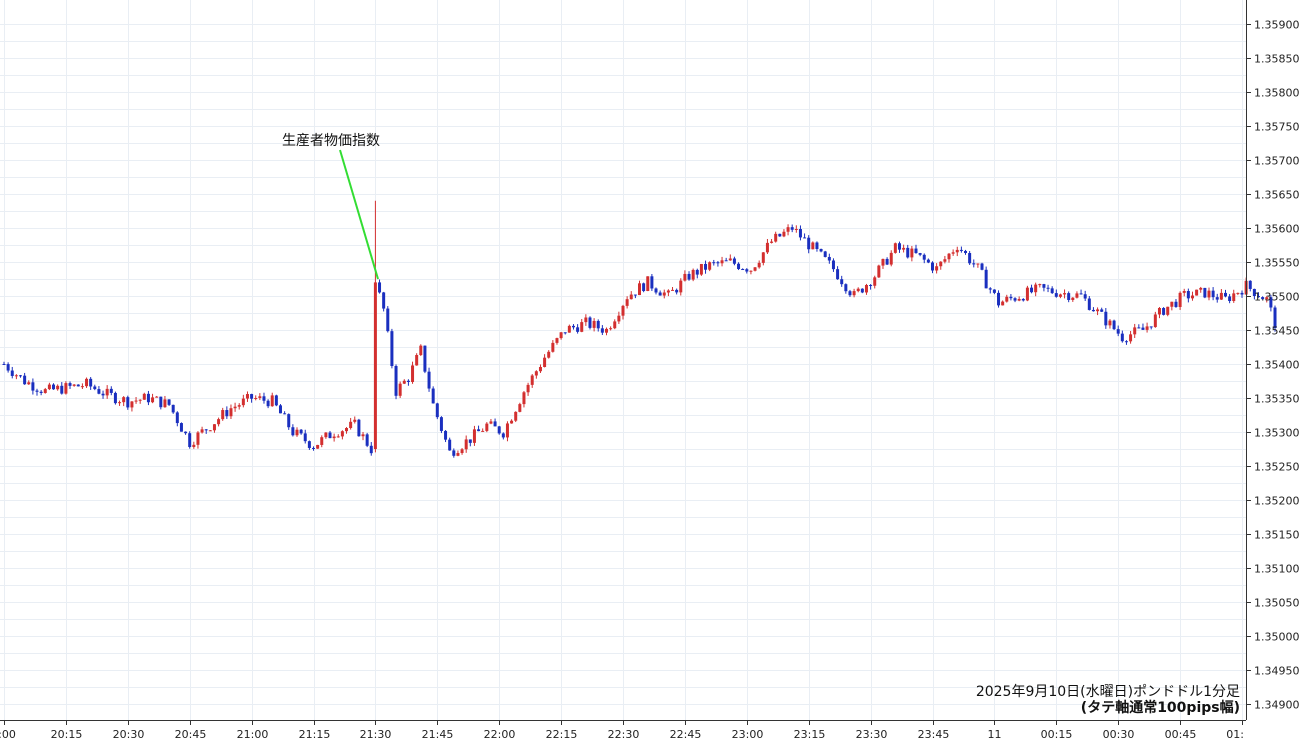 The image size is (1300, 743). I want to click on x-tick-label: 23:45, so click(934, 734).